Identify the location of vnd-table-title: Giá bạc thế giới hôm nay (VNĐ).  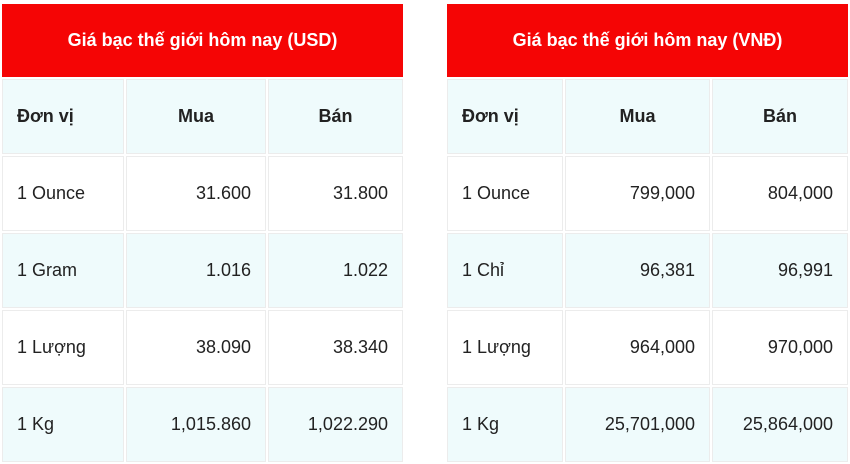
(647, 40).